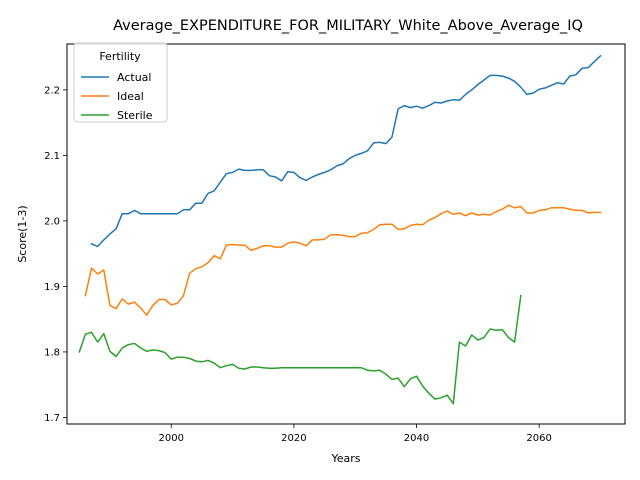  What do you see at coordinates (22, 233) in the screenshot?
I see `y-axis-label: Score(1-3)` at bounding box center [22, 233].